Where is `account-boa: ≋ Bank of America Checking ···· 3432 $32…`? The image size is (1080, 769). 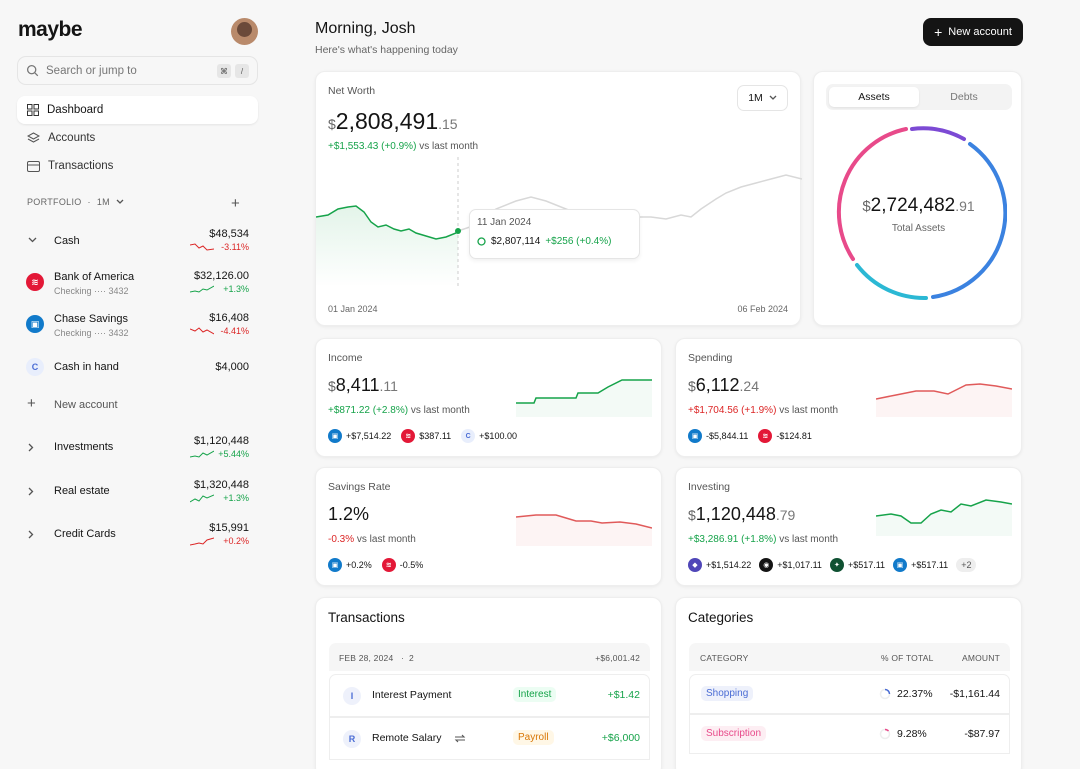
account-boa: ≋ Bank of America Checking ···· 3432 $32… is located at coordinates (137, 283).